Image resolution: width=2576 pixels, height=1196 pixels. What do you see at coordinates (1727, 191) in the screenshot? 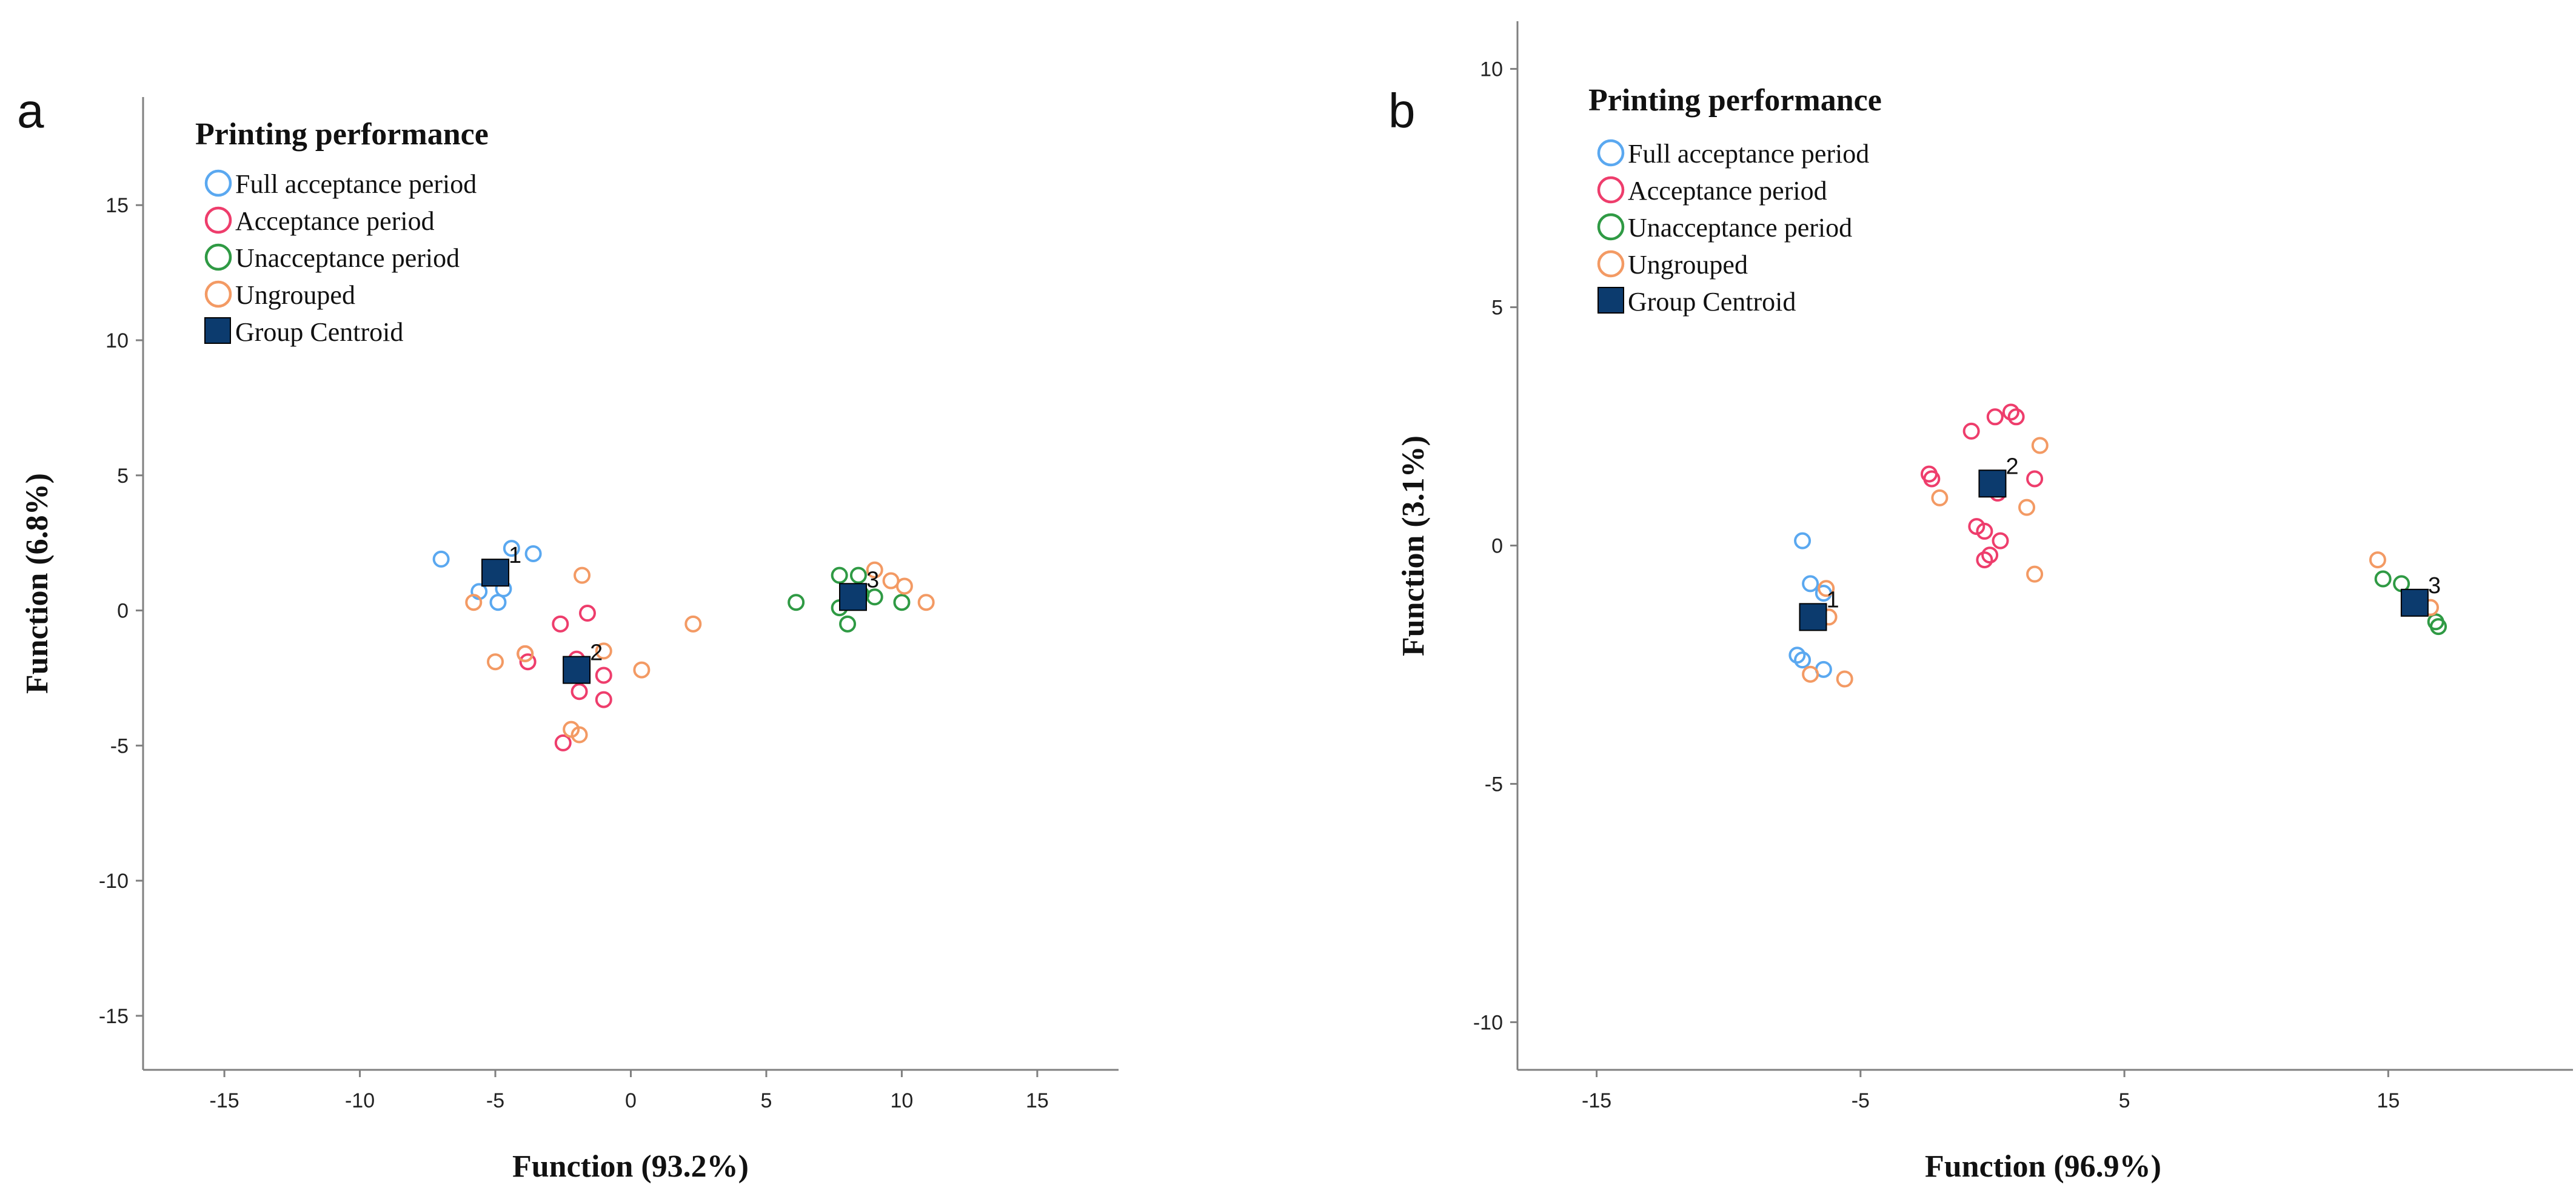
I see `panel-b-legend-label-acceptance: Acceptance period` at bounding box center [1727, 191].